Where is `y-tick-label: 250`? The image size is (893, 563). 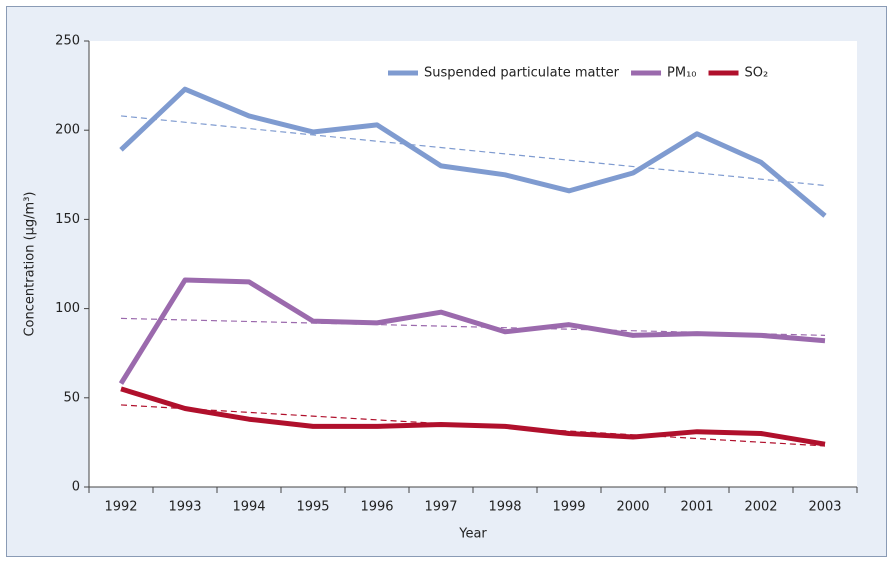 y-tick-label: 250 is located at coordinates (67, 41).